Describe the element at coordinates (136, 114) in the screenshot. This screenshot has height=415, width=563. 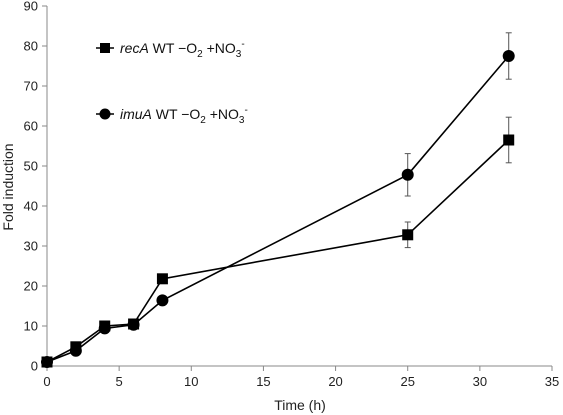
I see `legend-gene-imua: imuA` at that location.